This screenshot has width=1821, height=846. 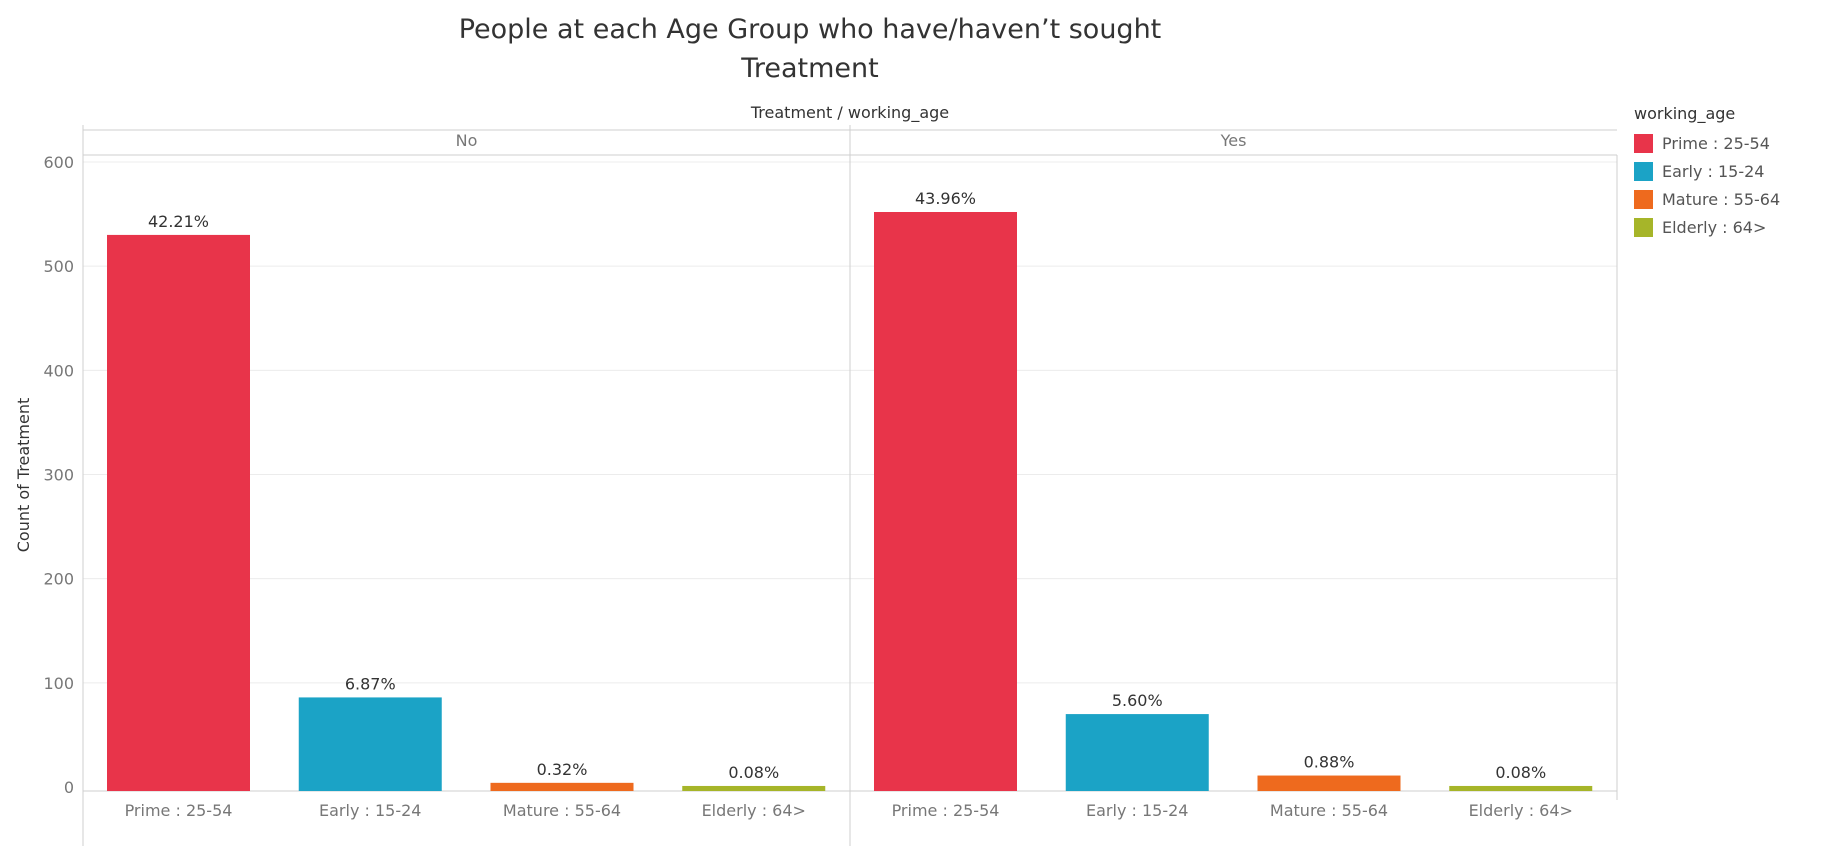 I want to click on legend-item-mature: Mature : 55-64, so click(x=1707, y=199).